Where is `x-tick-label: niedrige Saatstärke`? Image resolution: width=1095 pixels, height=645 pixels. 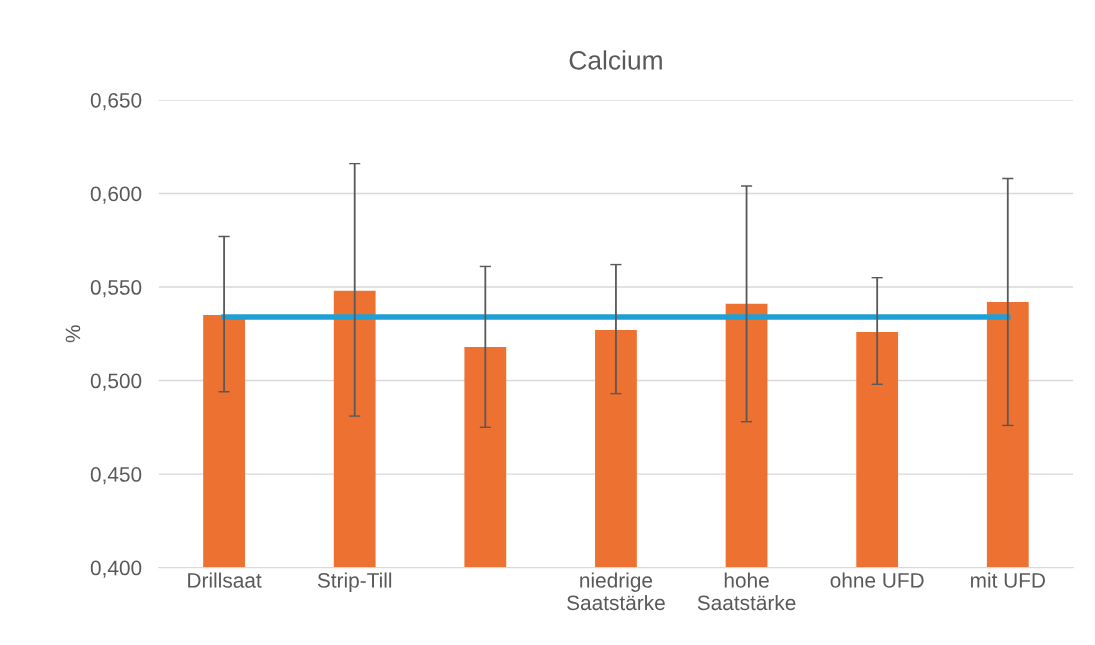 x-tick-label: niedrige Saatstärke is located at coordinates (616, 591).